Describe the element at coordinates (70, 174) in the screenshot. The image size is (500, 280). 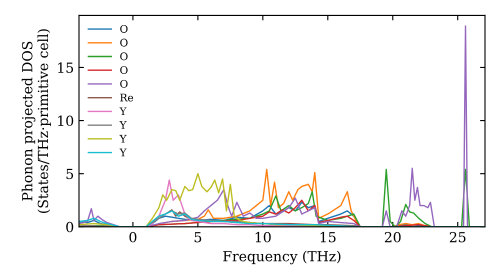
I see `y-tick-label: 5` at that location.